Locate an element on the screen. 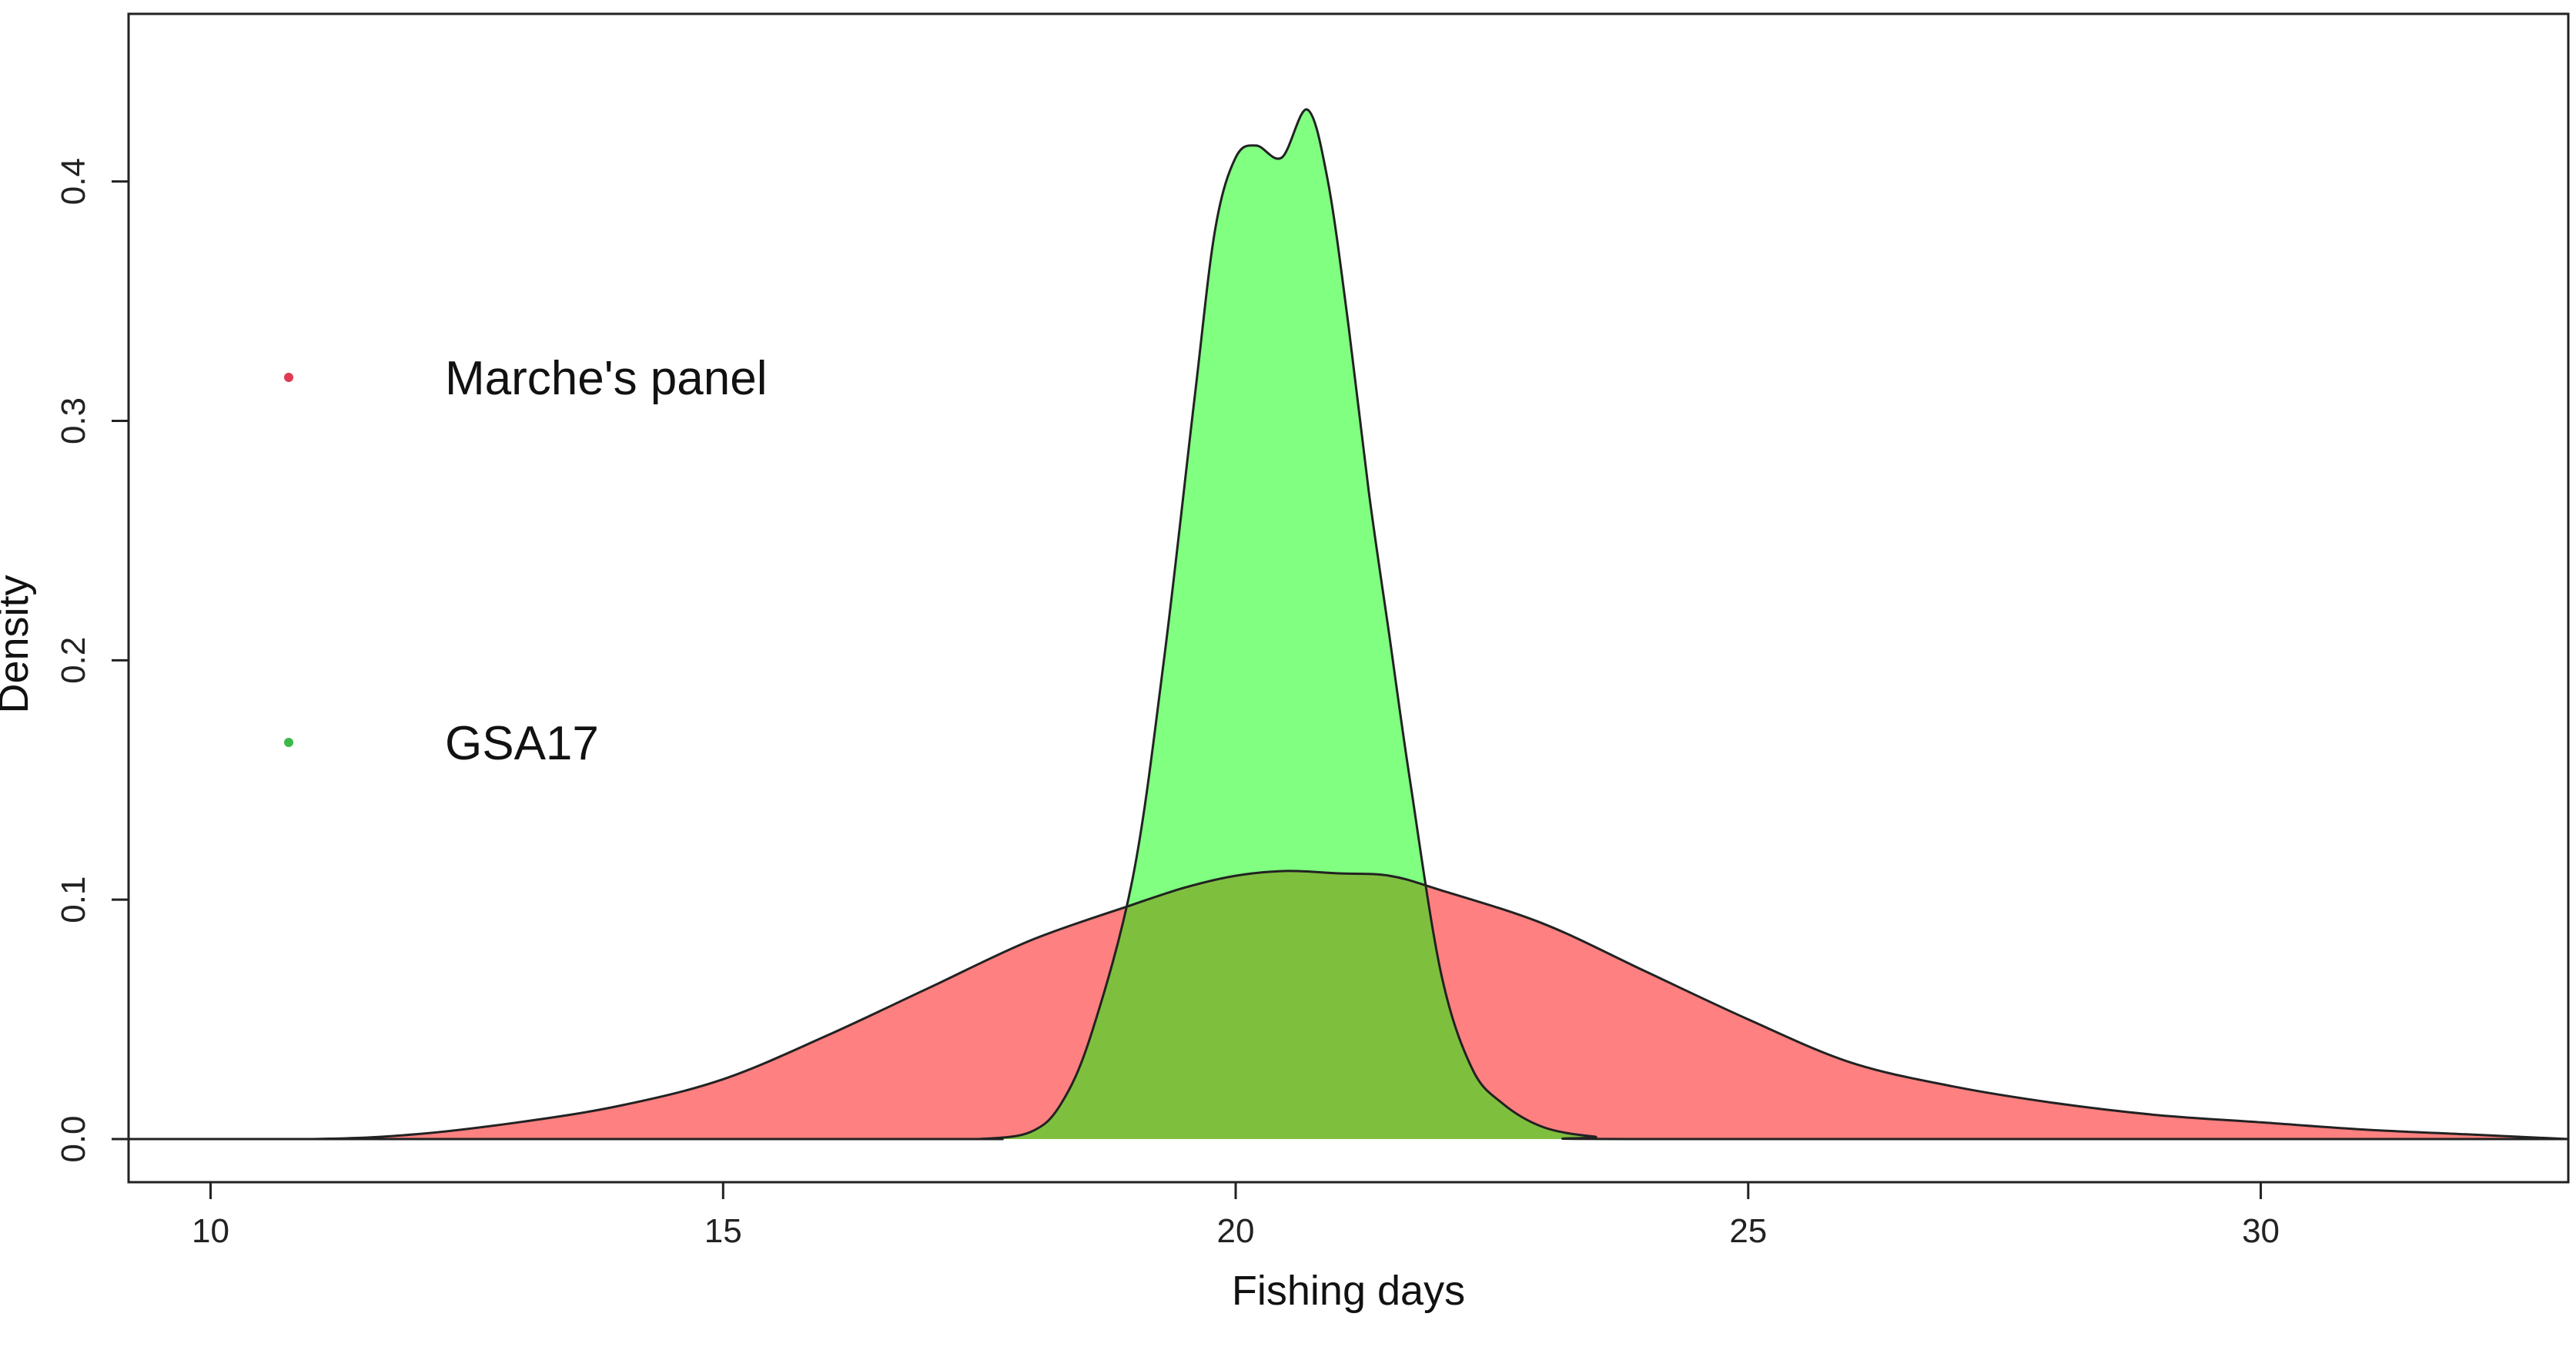 Image resolution: width=2576 pixels, height=1347 pixels. legend-label-gsa17: GSA17 is located at coordinates (522, 743).